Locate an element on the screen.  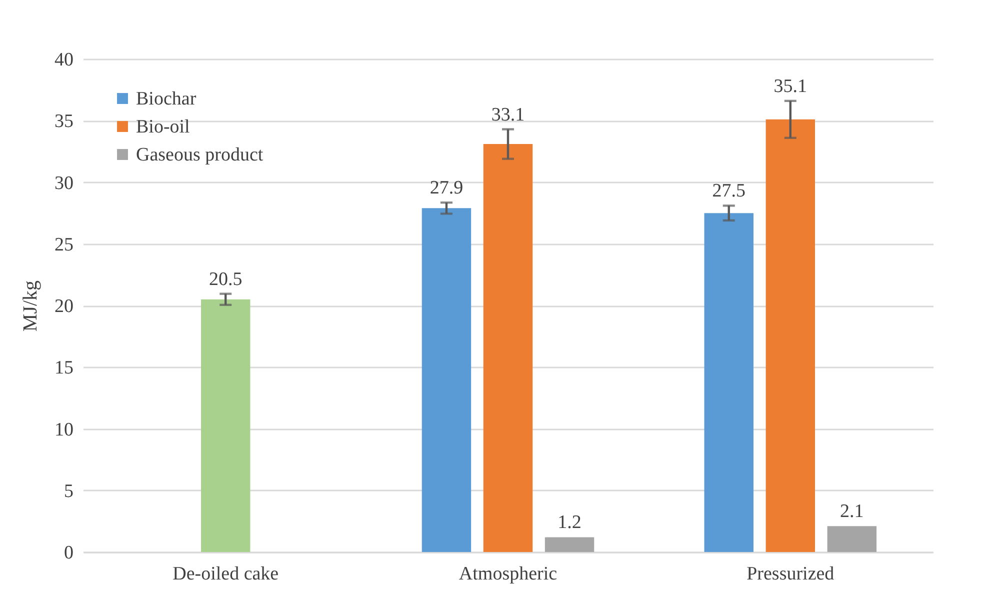
data-label: 1.2 is located at coordinates (570, 523).